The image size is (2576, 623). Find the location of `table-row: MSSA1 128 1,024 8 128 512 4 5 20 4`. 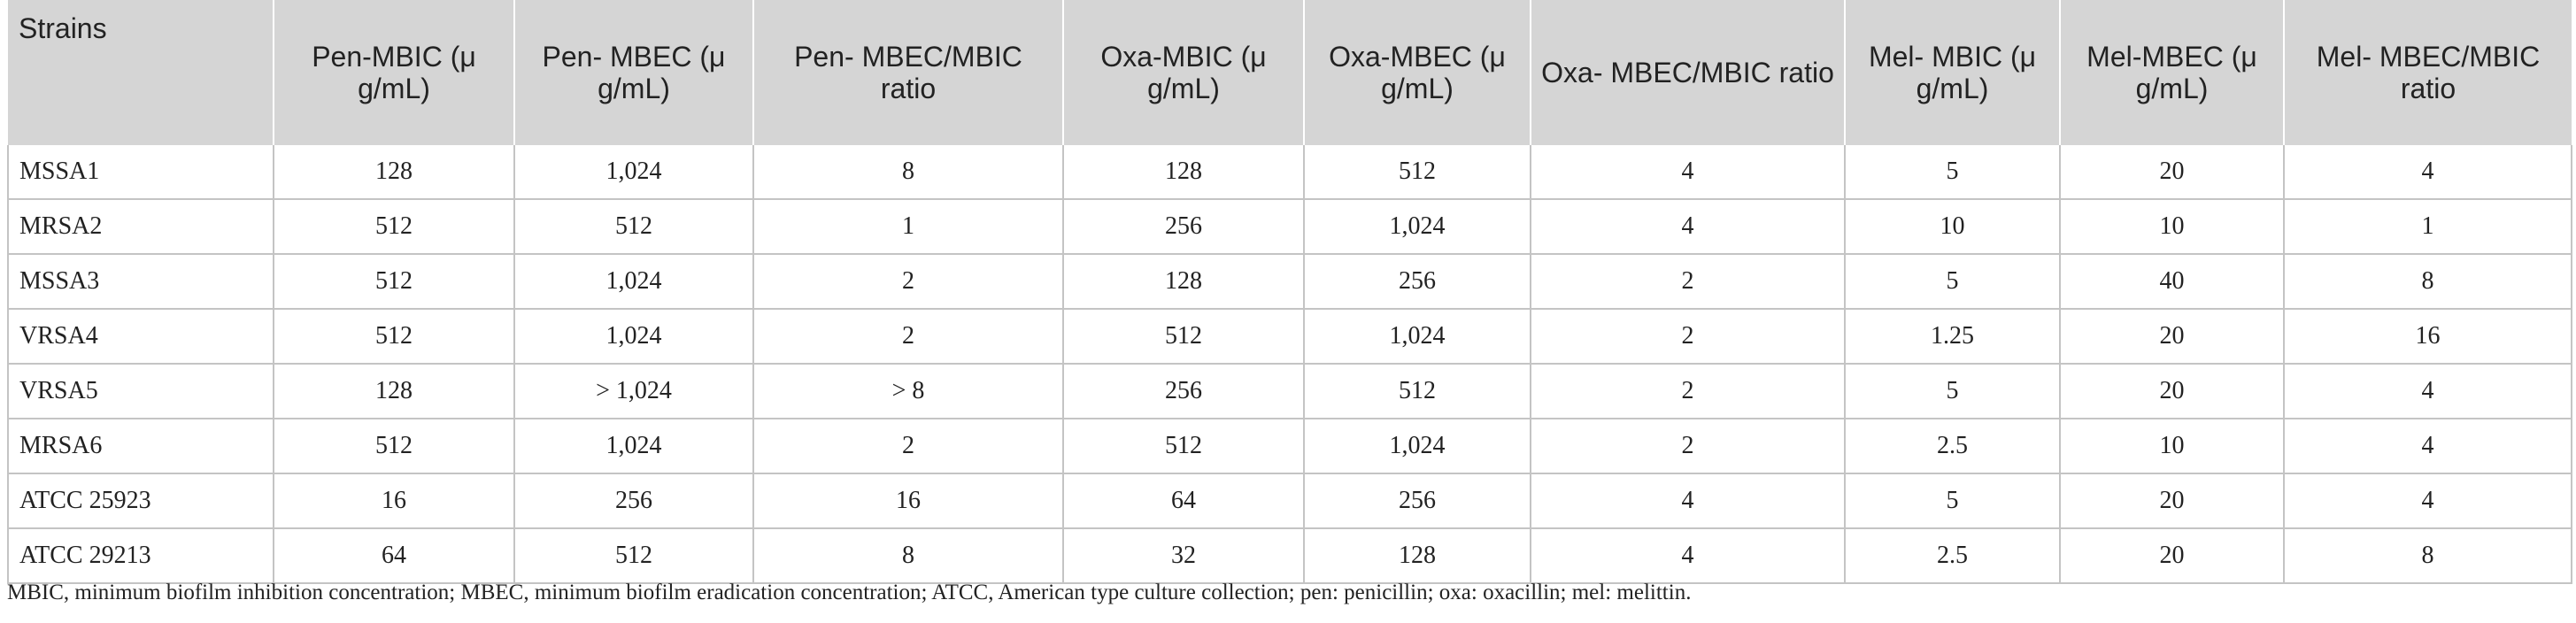

table-row: MSSA1 128 1,024 8 128 512 4 5 20 4 is located at coordinates (1289, 172).